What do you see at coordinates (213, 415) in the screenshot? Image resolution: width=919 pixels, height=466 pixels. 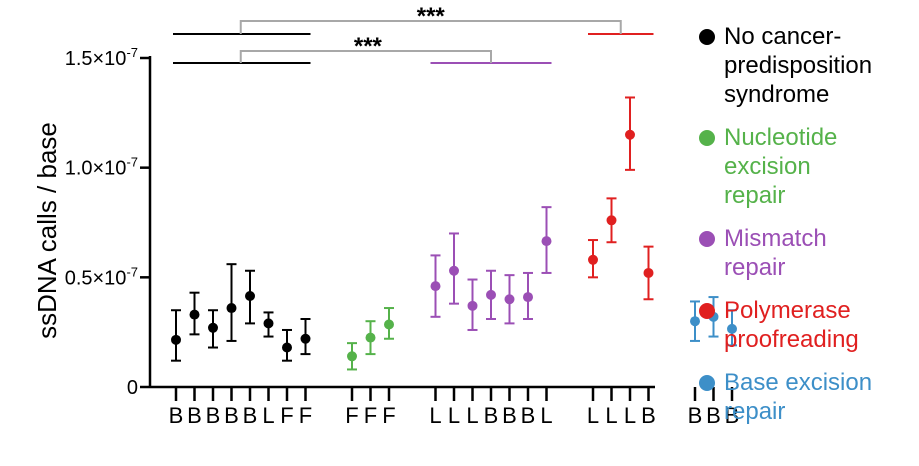 I see `x-tick-label-s0-2: B` at bounding box center [213, 415].